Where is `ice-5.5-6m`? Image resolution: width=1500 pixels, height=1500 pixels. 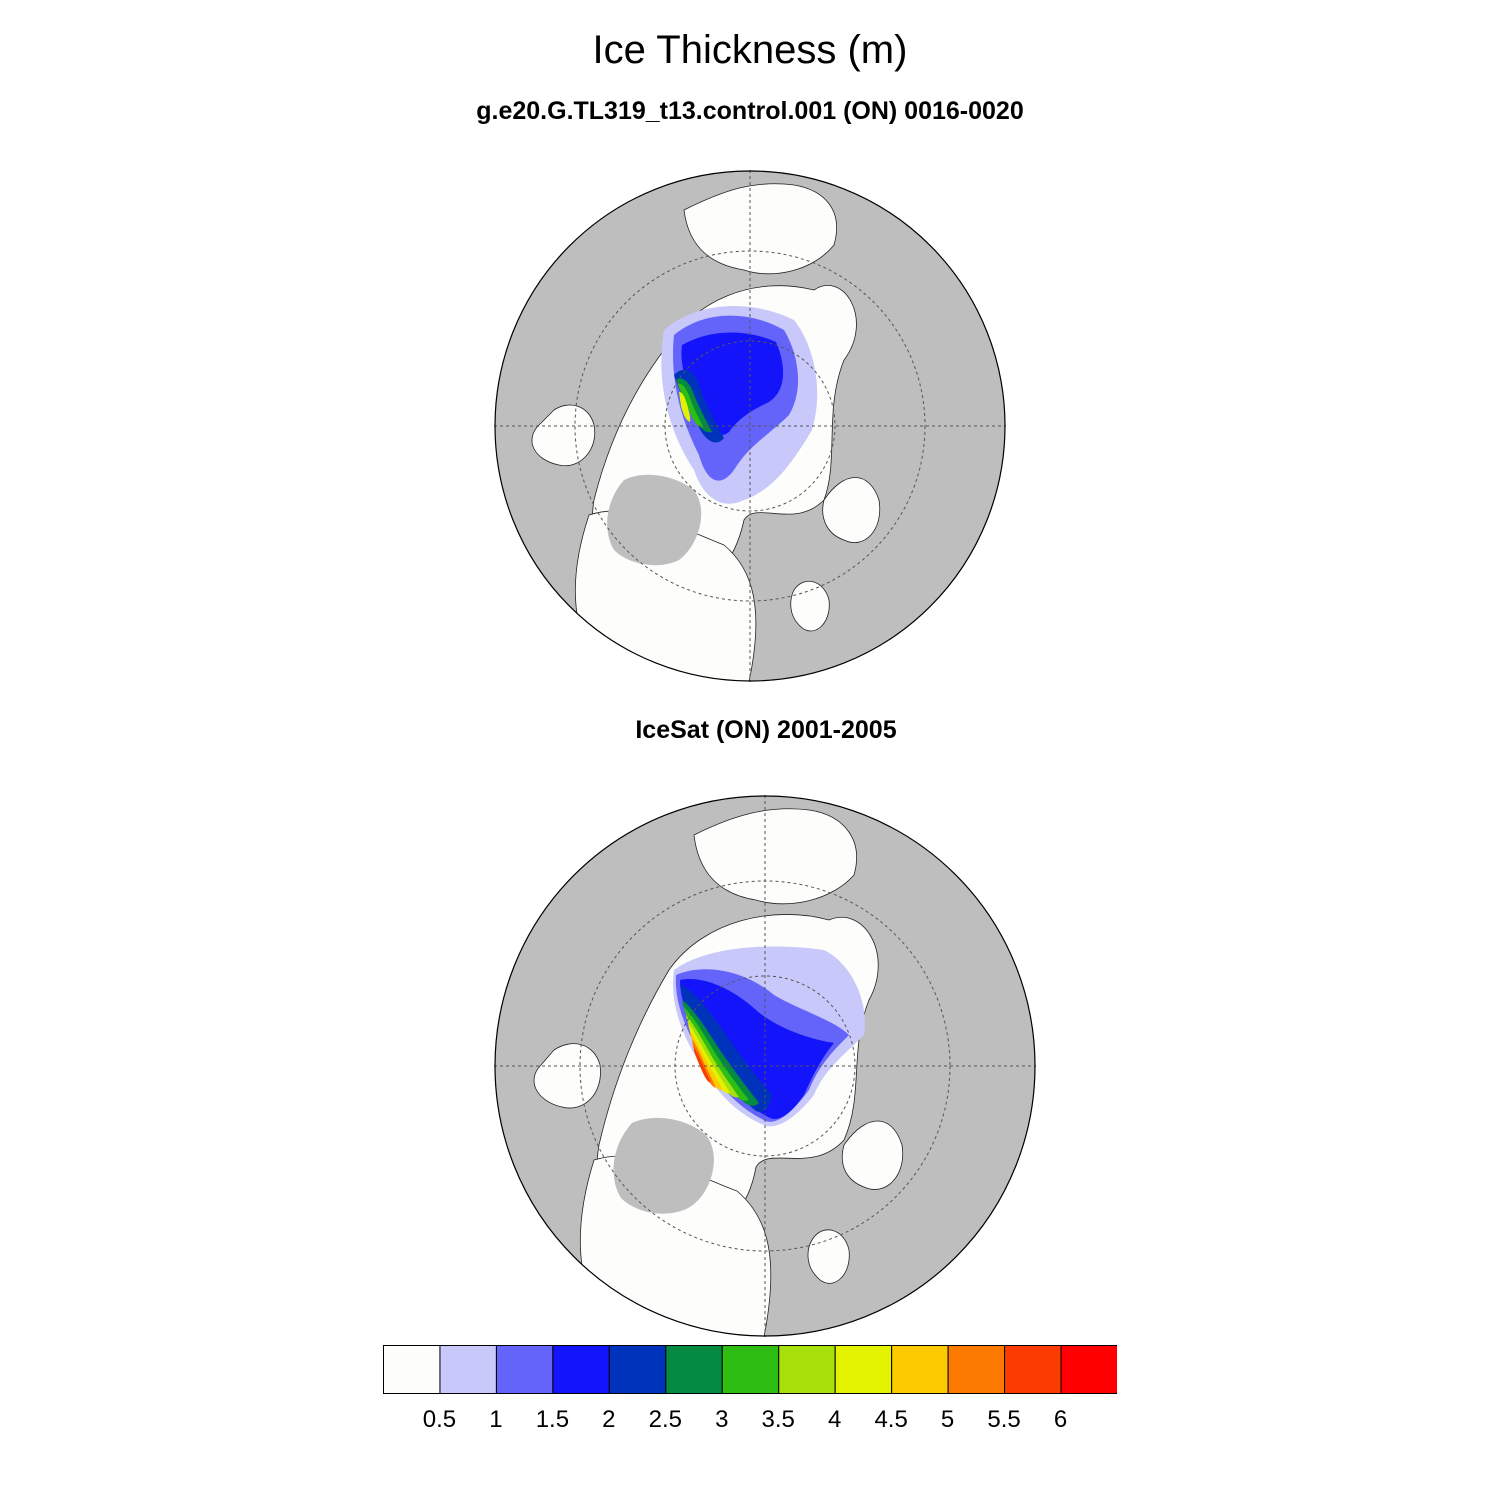 ice-5.5-6m is located at coordinates (702, 1065).